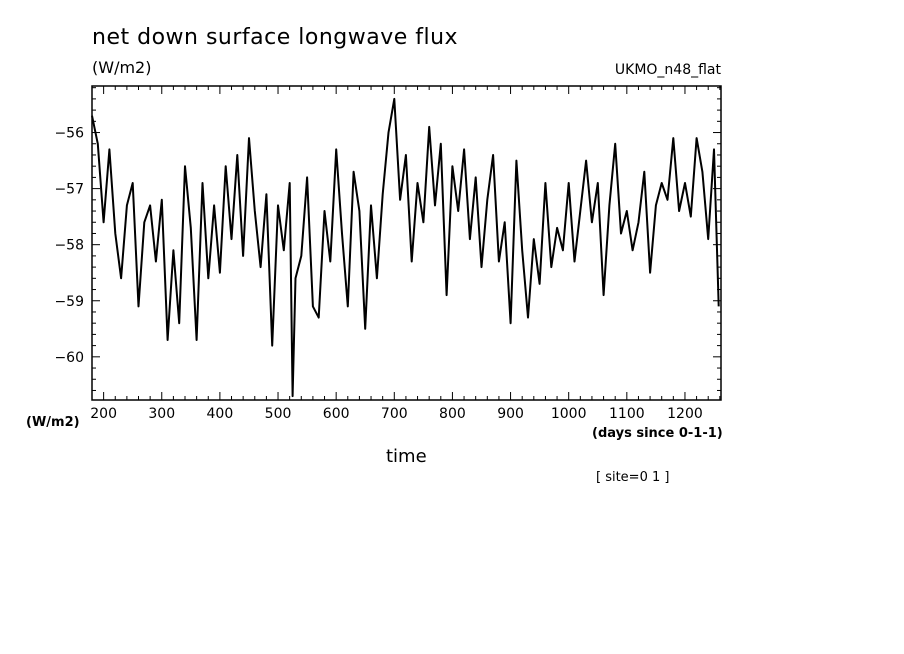  Describe the element at coordinates (69, 190) in the screenshot. I see `y-tick-label: −57` at that location.